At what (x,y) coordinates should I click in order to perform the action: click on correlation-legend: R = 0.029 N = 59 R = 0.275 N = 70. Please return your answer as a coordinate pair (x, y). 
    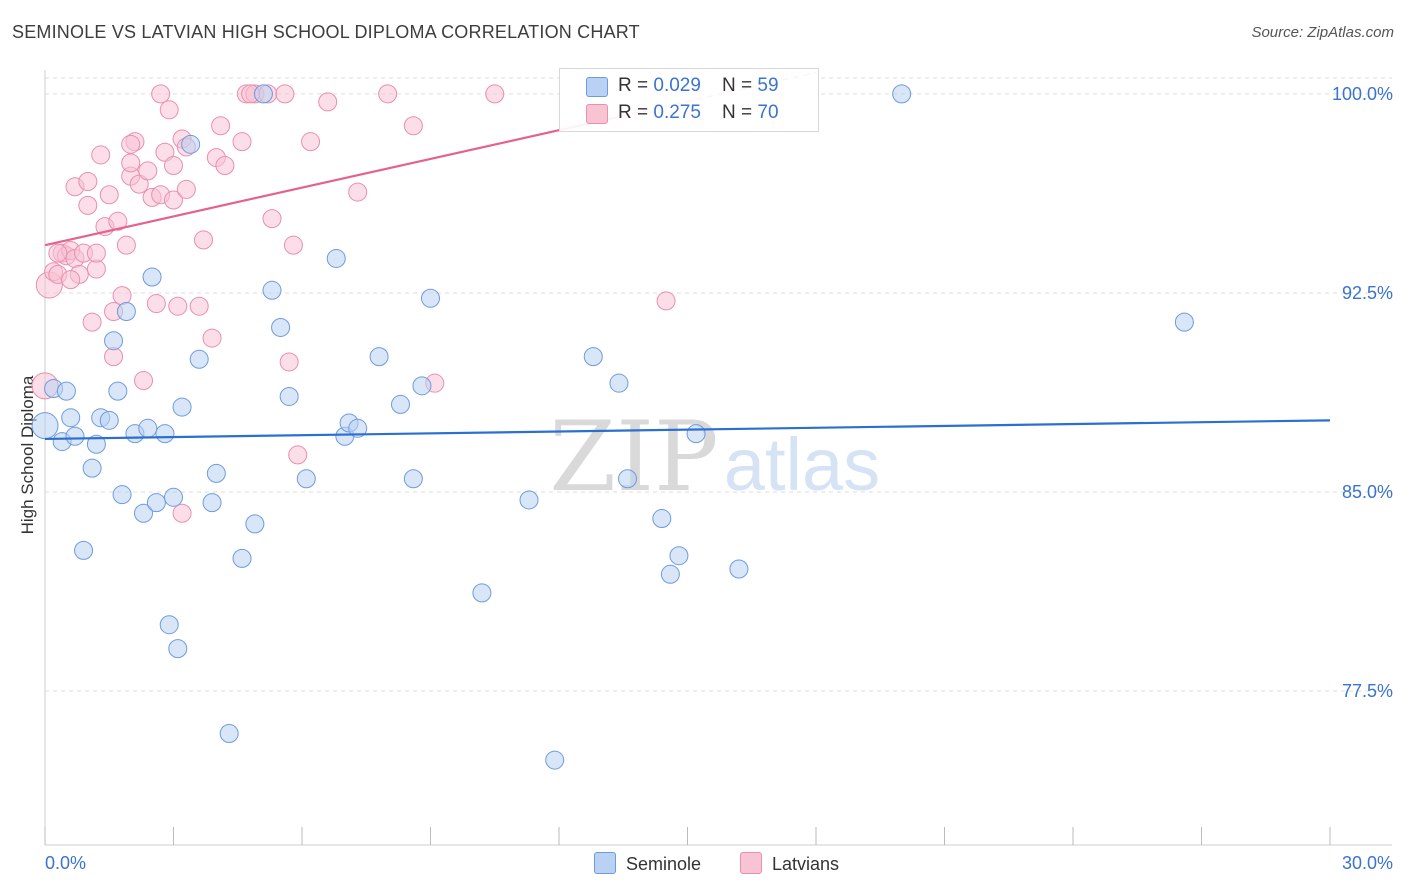
    Looking at the image, I should click on (689, 100).